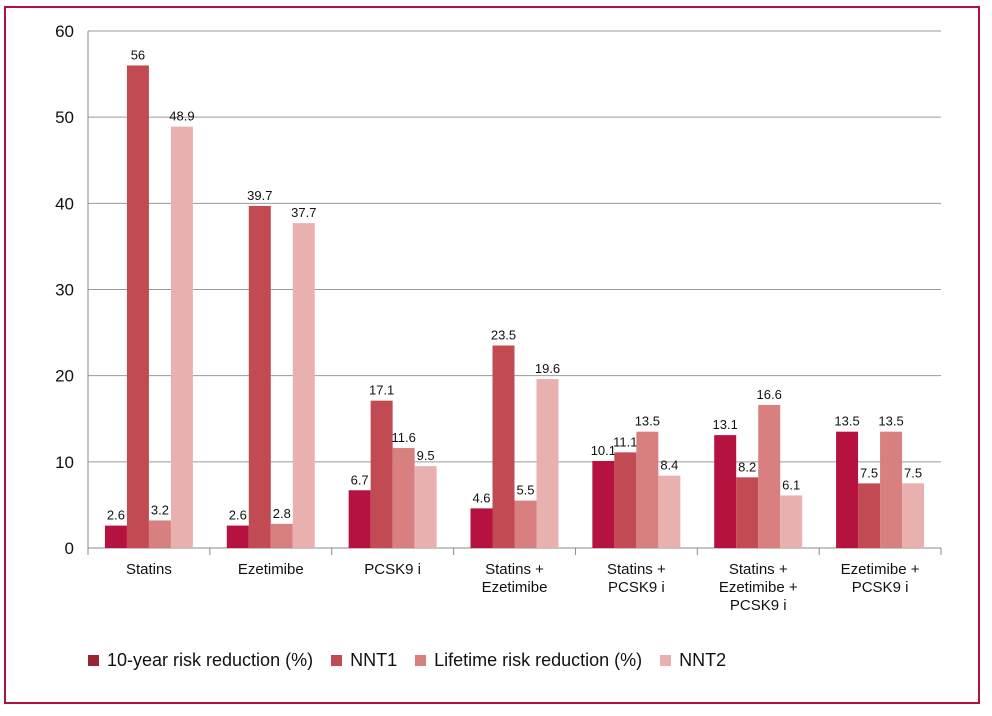 This screenshot has height=716, width=992. What do you see at coordinates (503, 335) in the screenshot?
I see `data-label: 23.5` at bounding box center [503, 335].